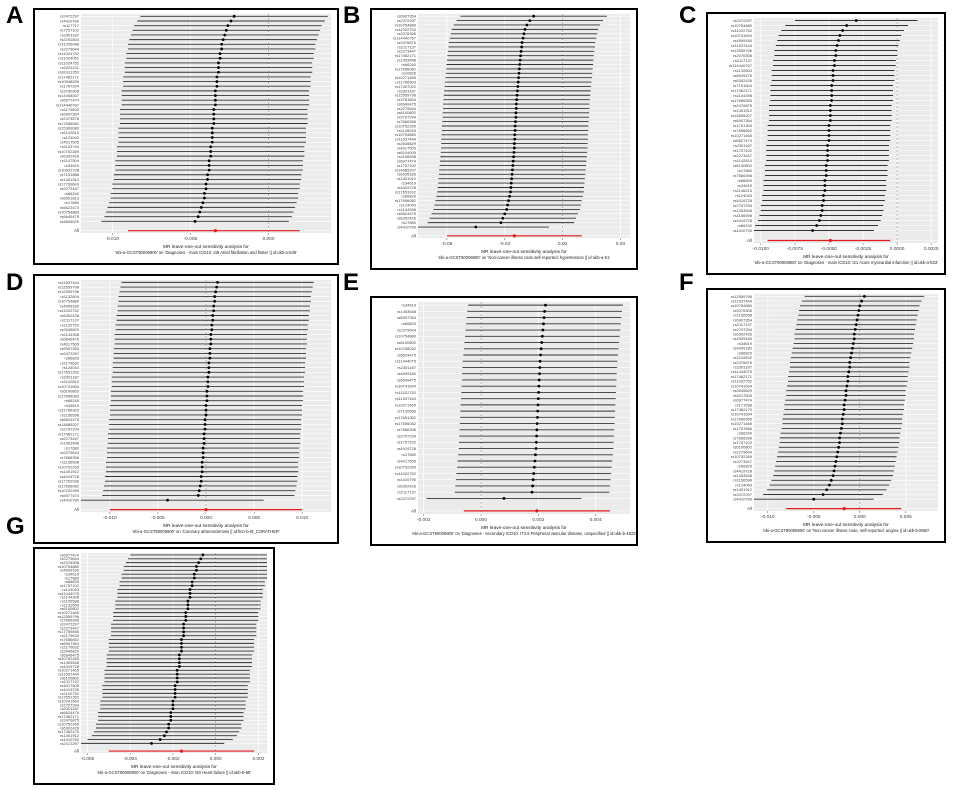  I want to click on snp-label: rs11444075, so click(69, 593).